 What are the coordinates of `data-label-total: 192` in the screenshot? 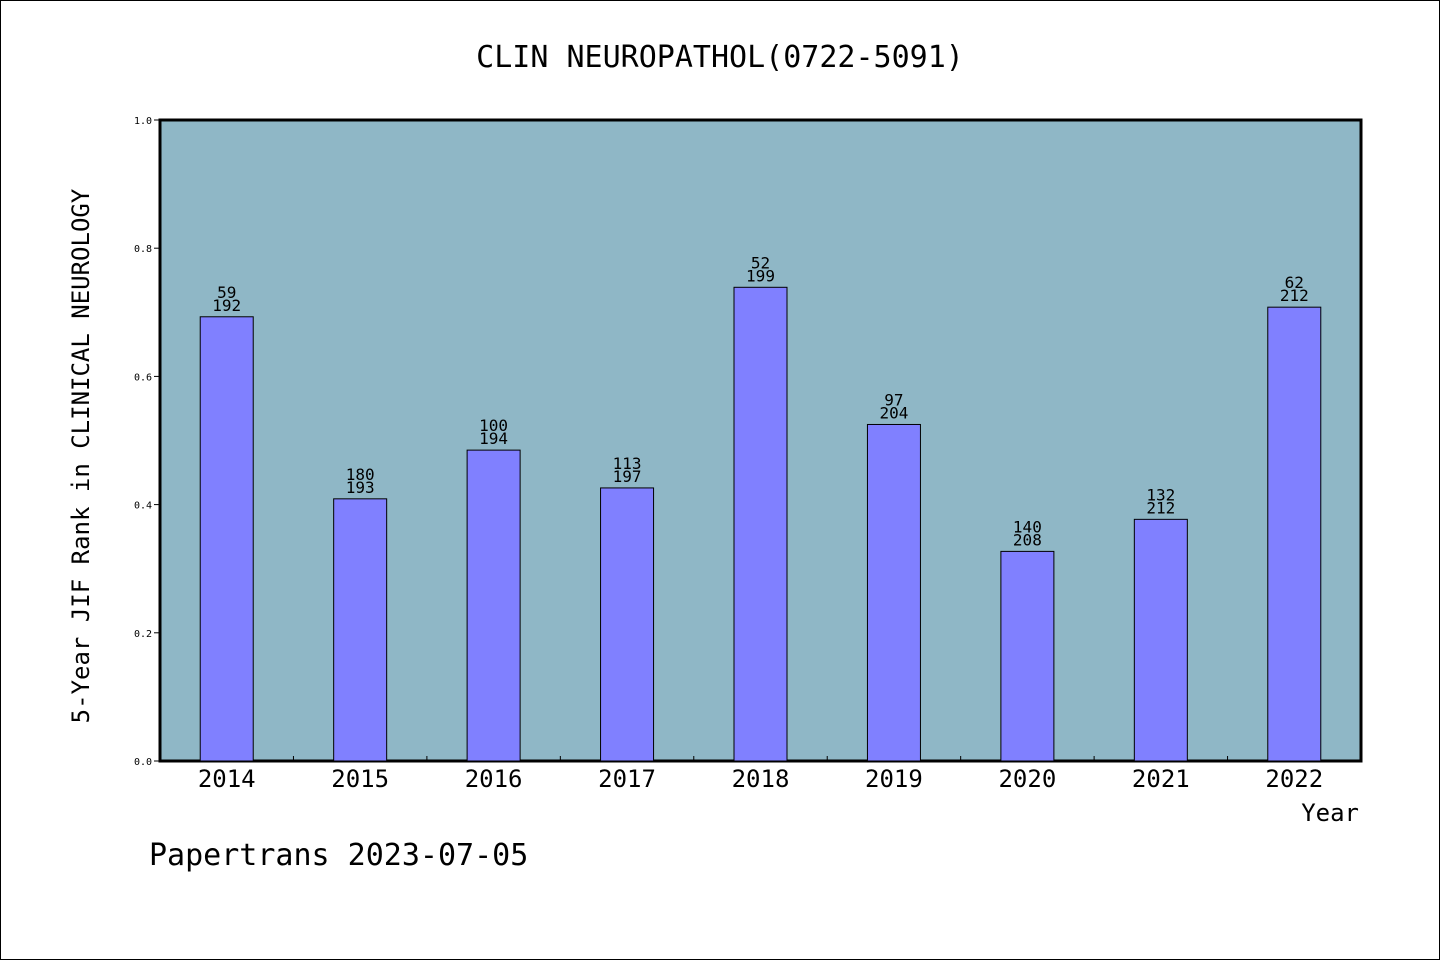 It's located at (226, 305).